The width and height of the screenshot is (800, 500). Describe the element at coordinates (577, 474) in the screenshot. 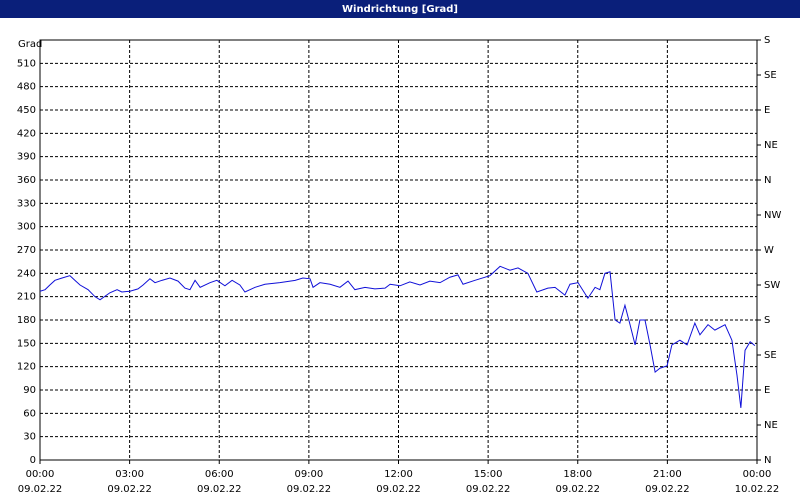

I see `x-tick-label: 18:00` at that location.